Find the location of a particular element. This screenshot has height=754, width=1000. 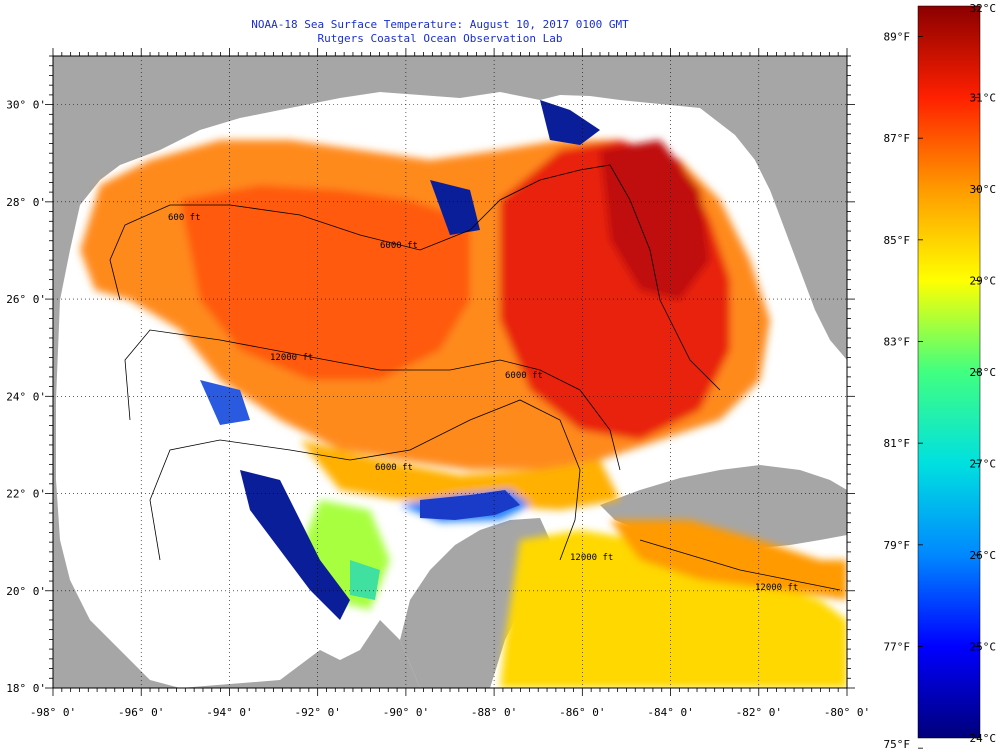

map-subtitle: Rutgers Coastal Ocean Observation Lab is located at coordinates (440, 38).